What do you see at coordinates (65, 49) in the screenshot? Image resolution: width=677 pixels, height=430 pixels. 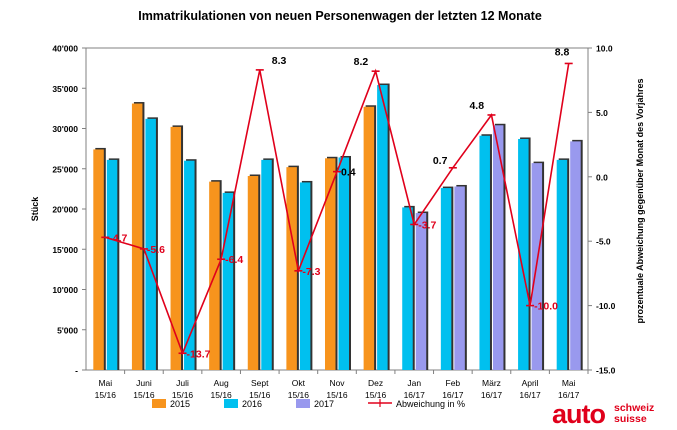 I see `y-tick-label: 40'000` at bounding box center [65, 49].